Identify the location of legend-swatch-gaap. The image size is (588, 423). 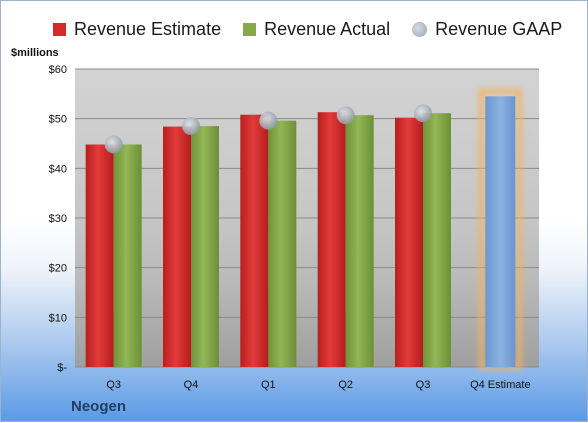
(420, 29).